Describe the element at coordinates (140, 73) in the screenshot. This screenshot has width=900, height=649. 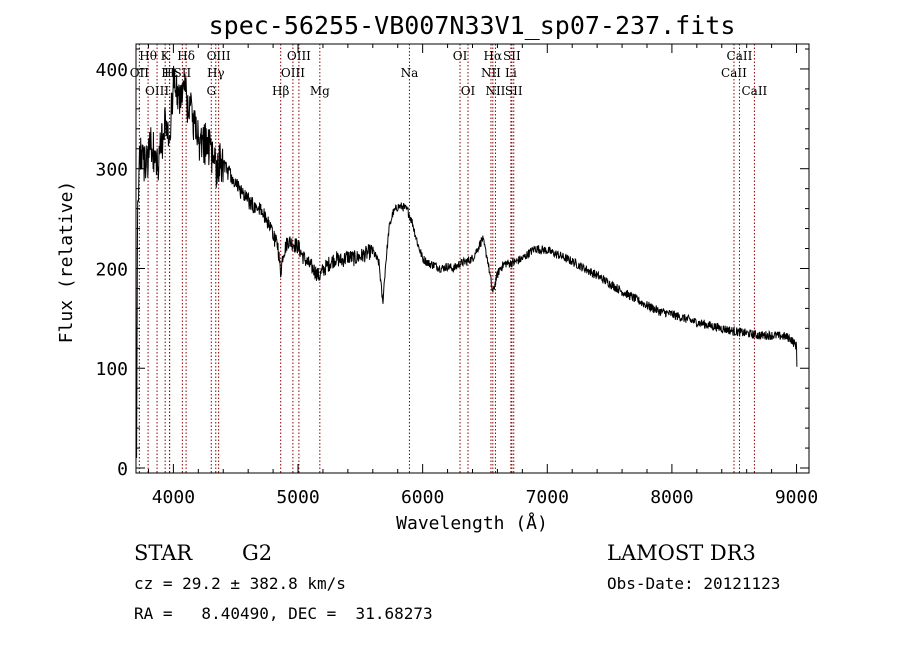
I see `spectral-line-label: OII` at that location.